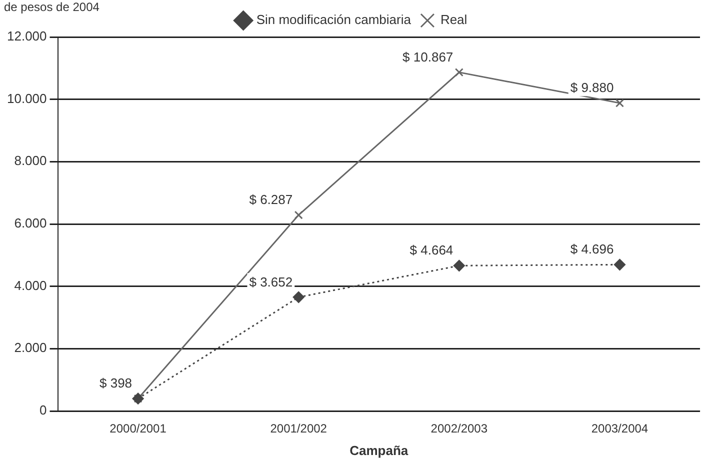  I want to click on legend-label: Sin modificación cambiaria, so click(334, 20).